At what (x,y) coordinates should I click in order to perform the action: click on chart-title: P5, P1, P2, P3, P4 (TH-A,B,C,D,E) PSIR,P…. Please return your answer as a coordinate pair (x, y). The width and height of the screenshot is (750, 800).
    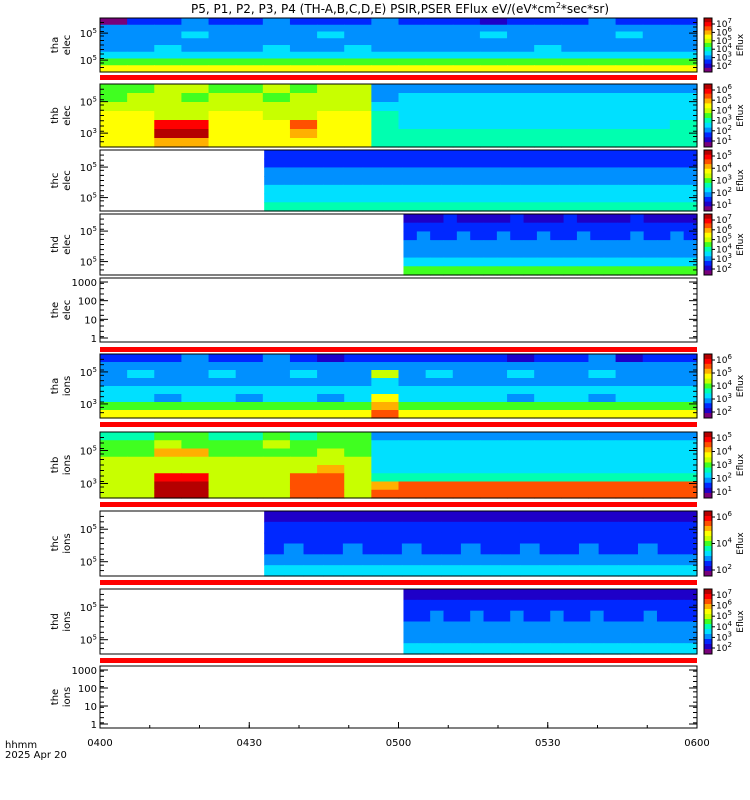
    Looking at the image, I should click on (400, 8).